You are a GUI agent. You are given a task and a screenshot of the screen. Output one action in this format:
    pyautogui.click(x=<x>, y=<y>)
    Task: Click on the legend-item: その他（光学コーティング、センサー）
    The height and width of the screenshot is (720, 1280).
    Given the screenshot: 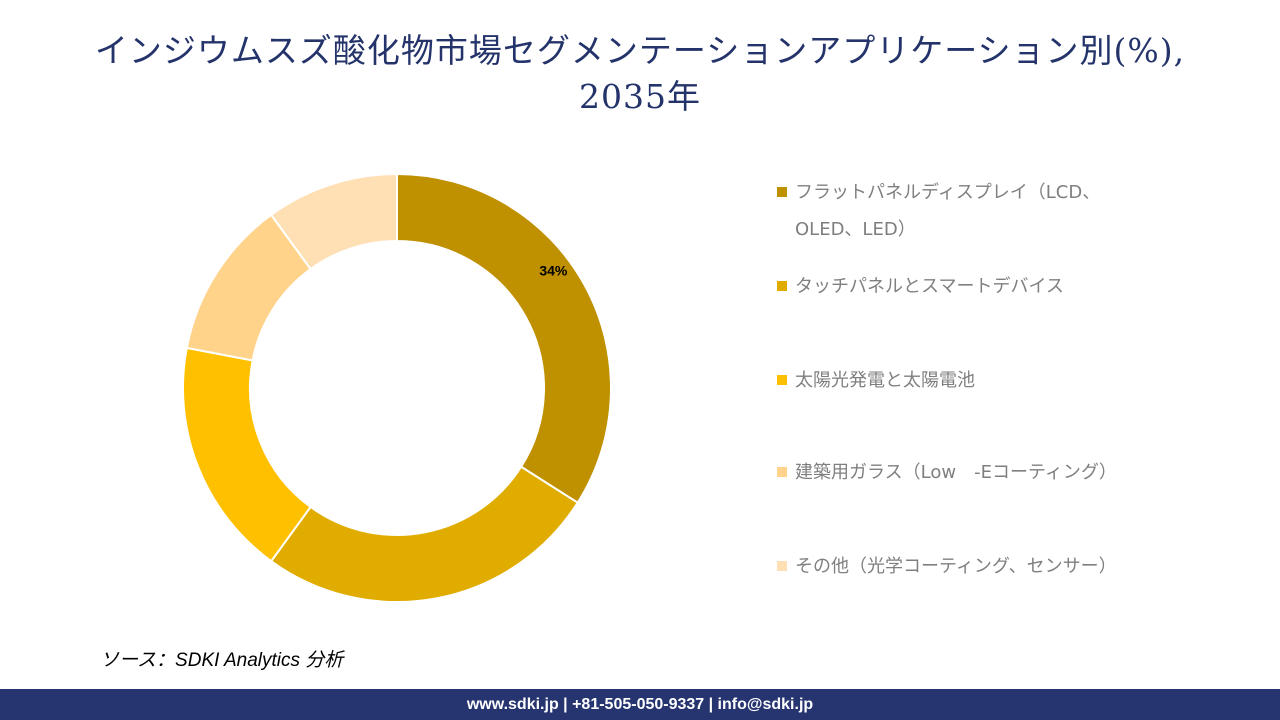 What is the action you would take?
    pyautogui.click(x=971, y=566)
    